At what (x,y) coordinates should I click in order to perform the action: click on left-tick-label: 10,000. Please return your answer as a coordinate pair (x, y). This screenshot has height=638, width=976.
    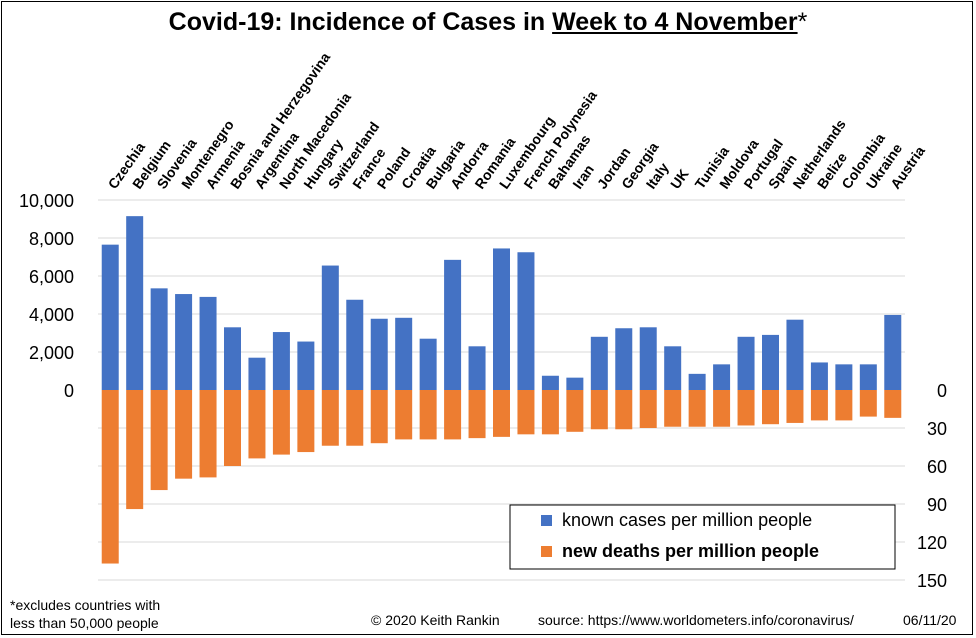
    Looking at the image, I should click on (46, 201).